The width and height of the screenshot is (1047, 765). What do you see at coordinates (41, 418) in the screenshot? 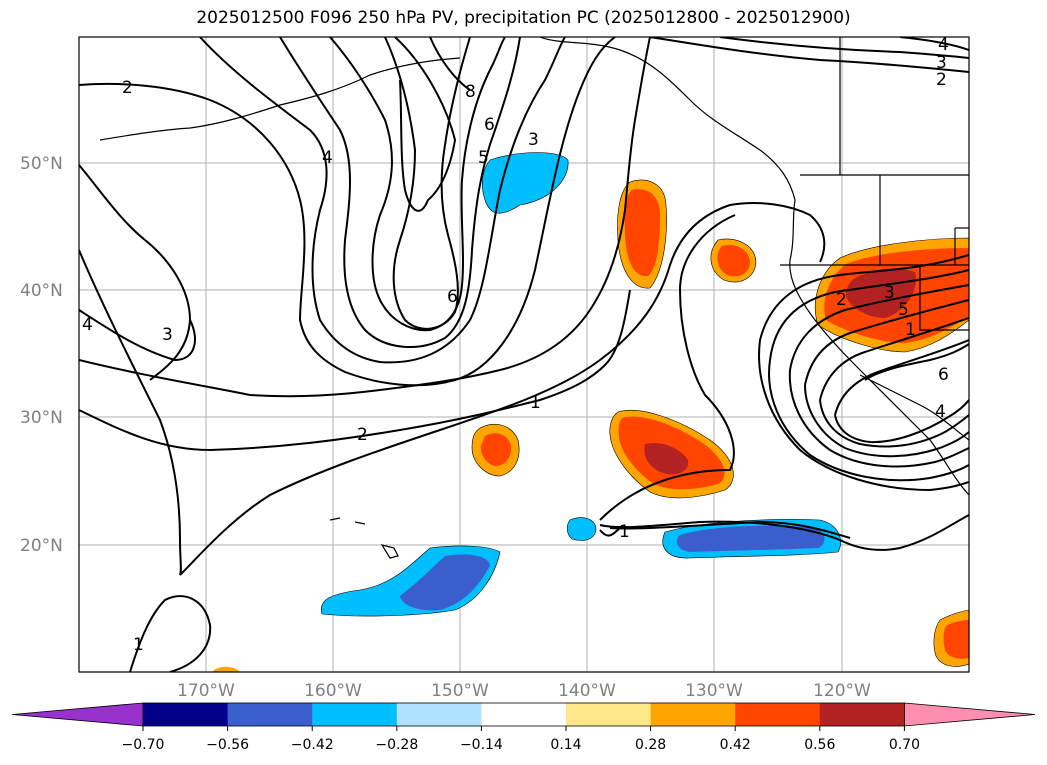
I see `lat-label: 30°N` at bounding box center [41, 418].